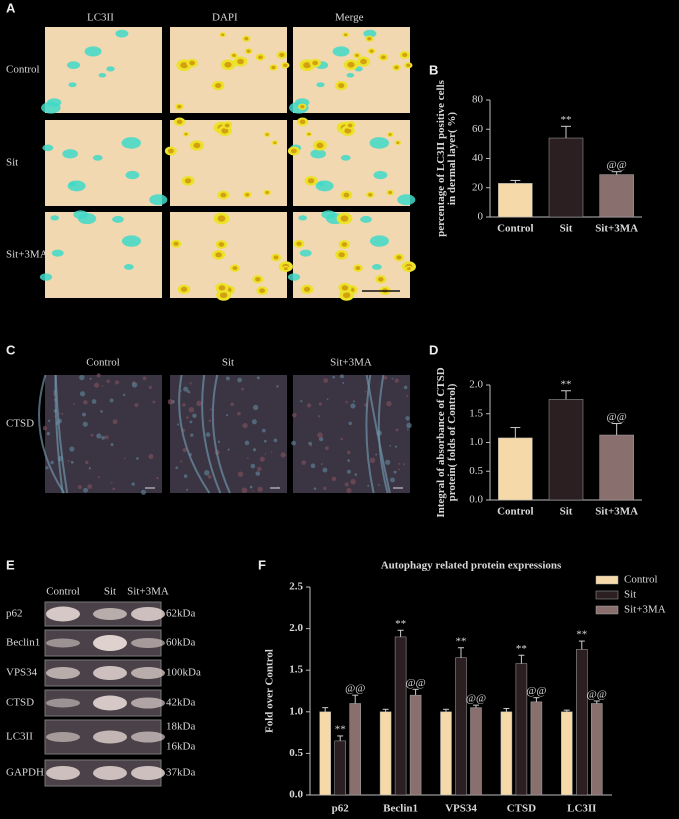 This screenshot has width=679, height=819. I want to click on x-tick-label: Beclin1, so click(400, 808).